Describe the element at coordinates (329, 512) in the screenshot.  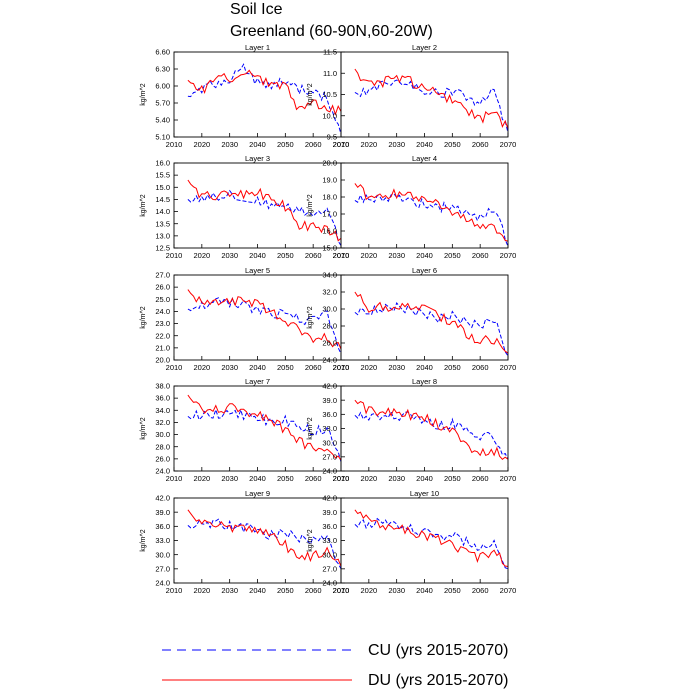
I see `y-tick-label: 39.0` at that location.